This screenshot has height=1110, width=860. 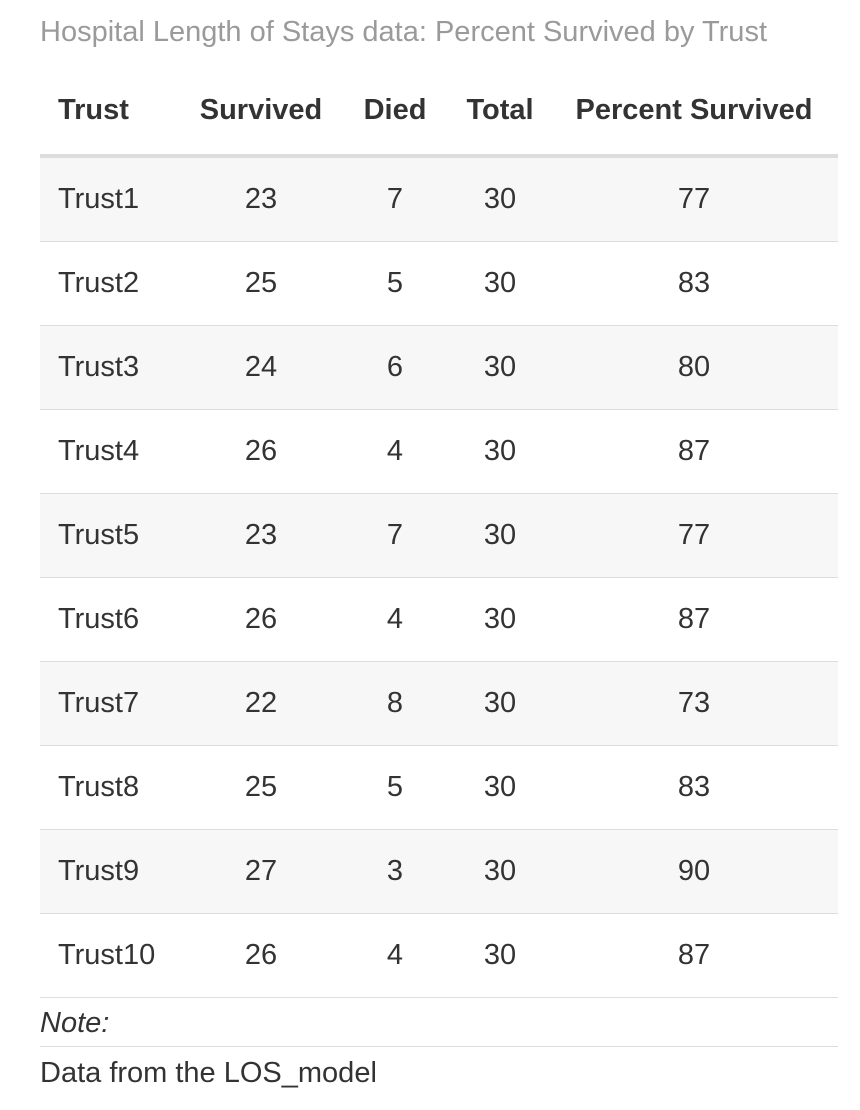 I want to click on footnote-text: Data from the LOS_model, so click(x=208, y=1073).